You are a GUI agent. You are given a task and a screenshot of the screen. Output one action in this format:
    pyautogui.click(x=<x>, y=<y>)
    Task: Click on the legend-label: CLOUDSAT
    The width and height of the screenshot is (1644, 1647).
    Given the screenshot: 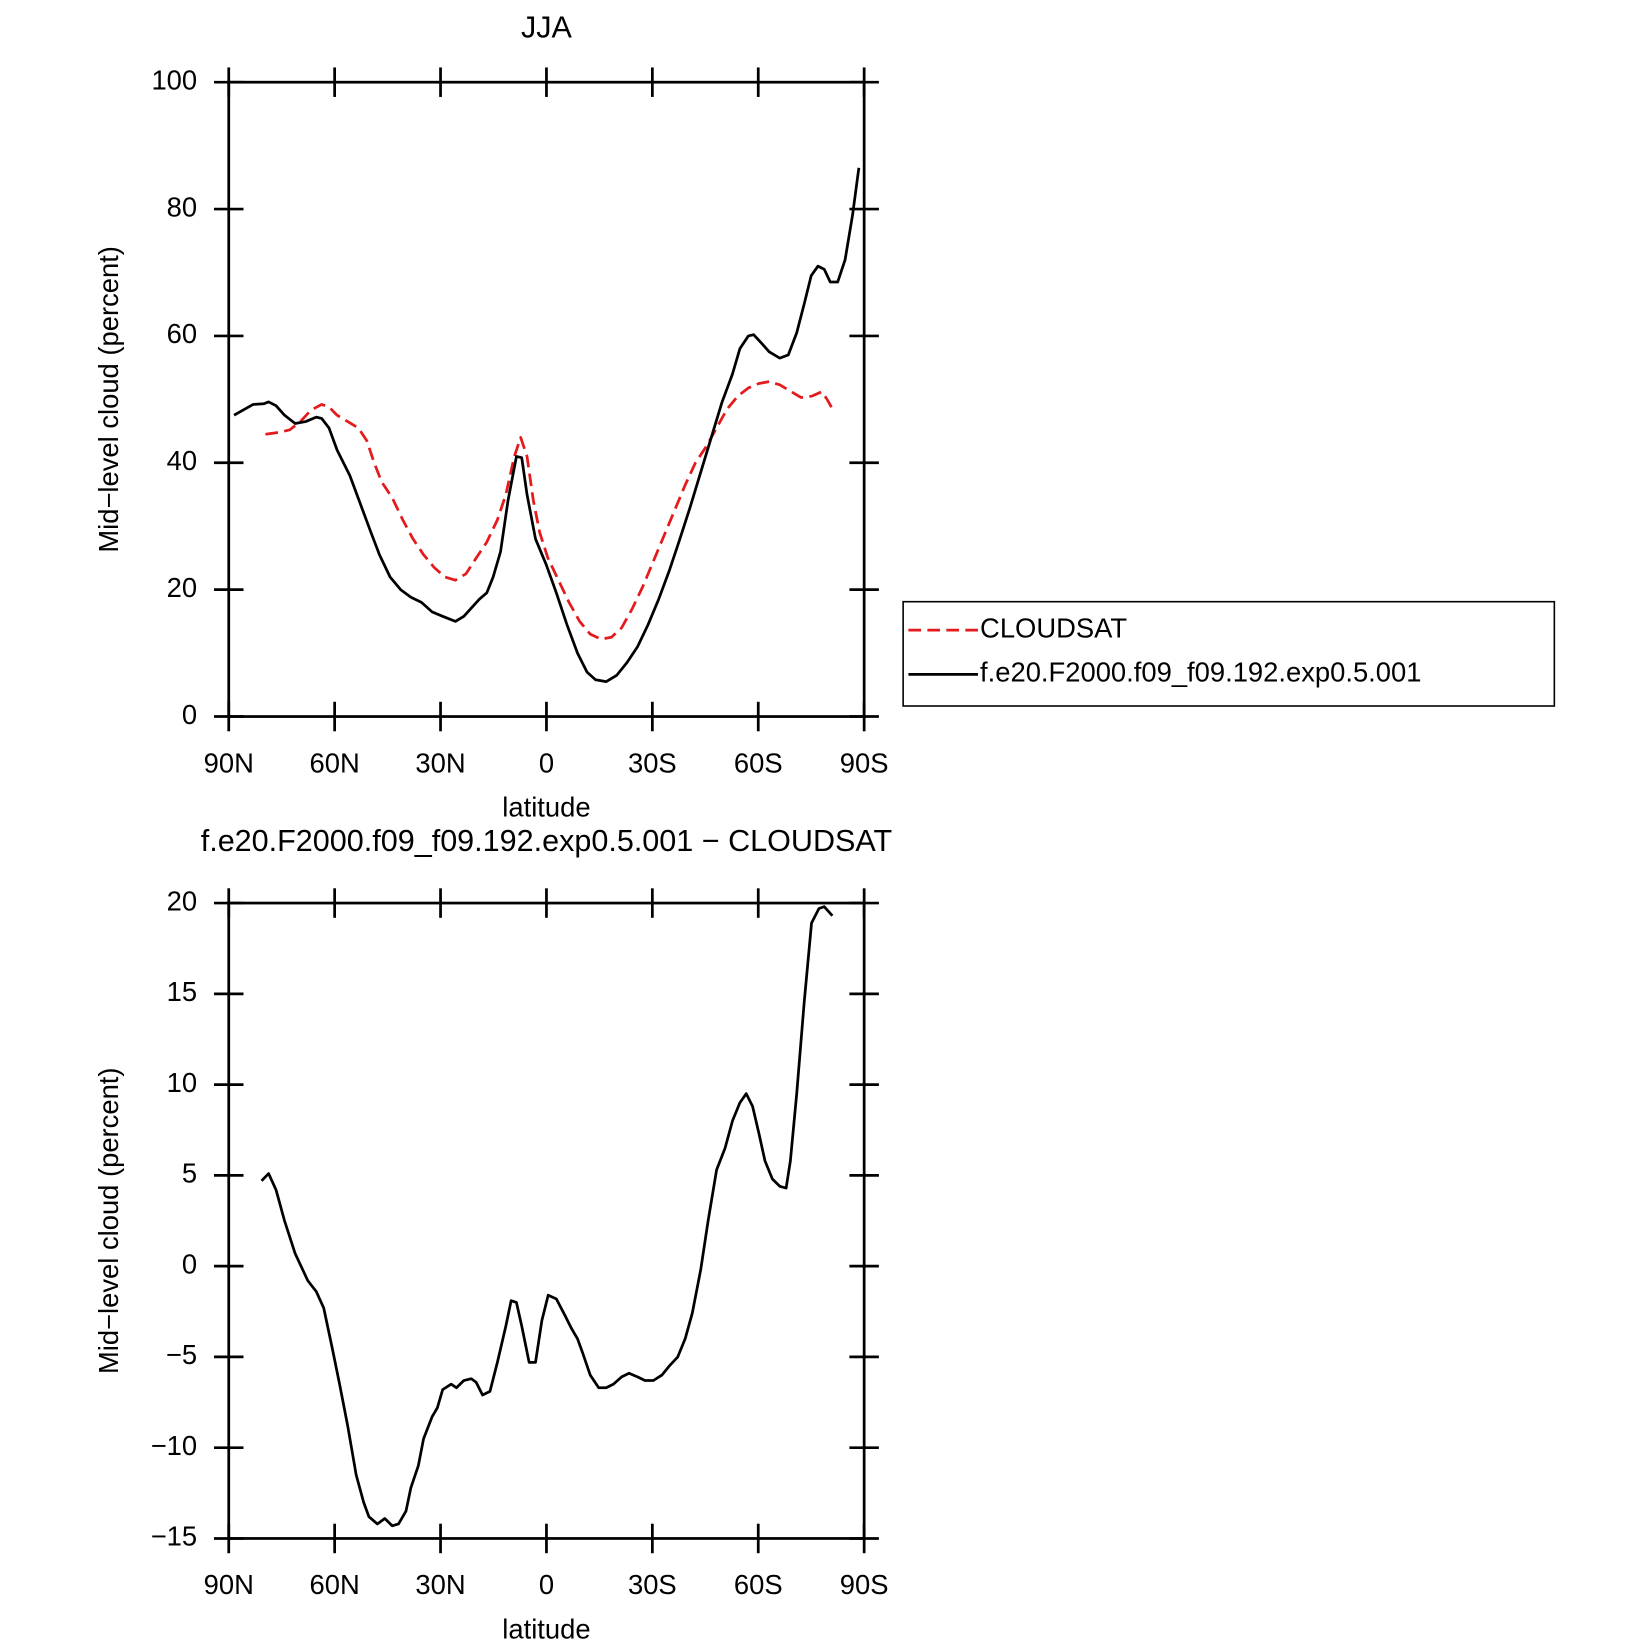 What is the action you would take?
    pyautogui.click(x=1053, y=627)
    